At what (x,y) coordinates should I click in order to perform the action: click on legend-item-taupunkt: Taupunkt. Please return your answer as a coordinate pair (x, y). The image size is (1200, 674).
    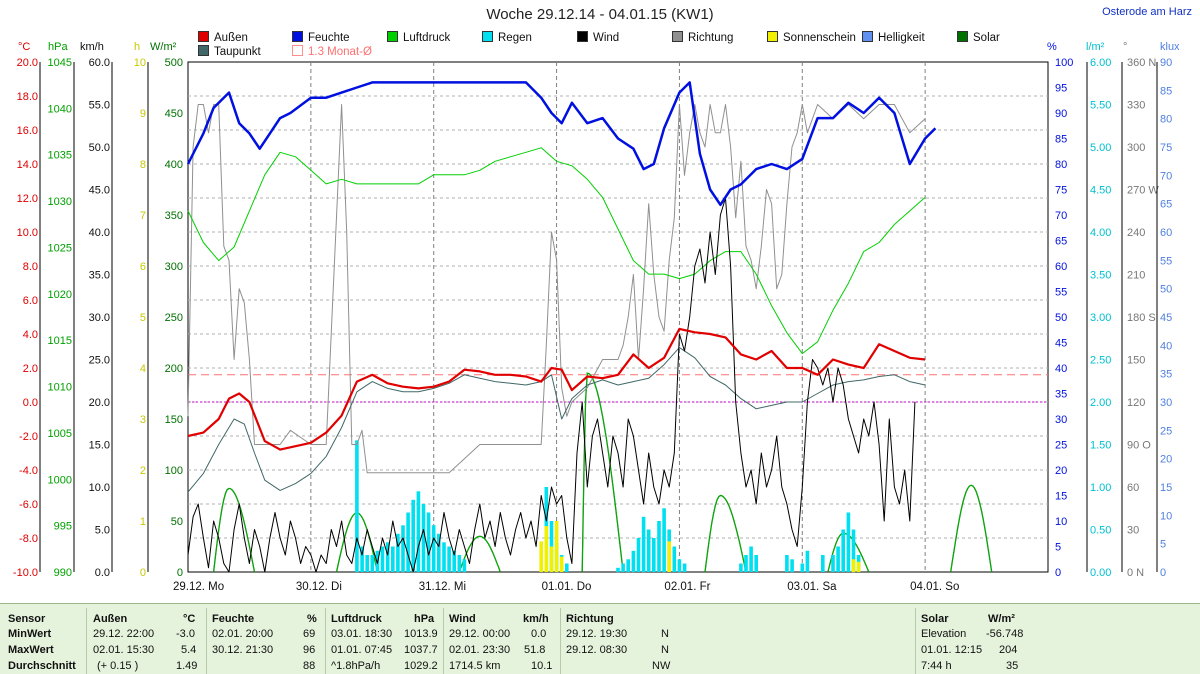
    Looking at the image, I should click on (229, 51).